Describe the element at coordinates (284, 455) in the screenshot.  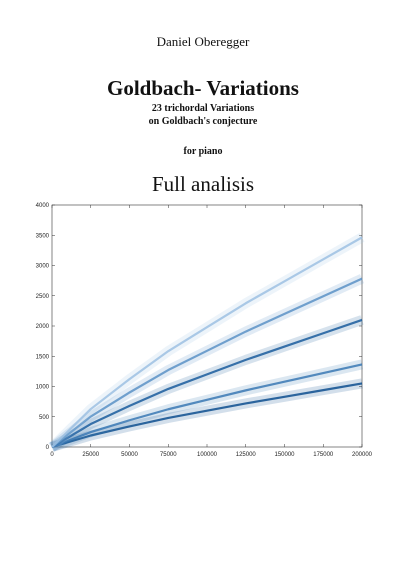
I see `x-tick-label: 150000` at that location.